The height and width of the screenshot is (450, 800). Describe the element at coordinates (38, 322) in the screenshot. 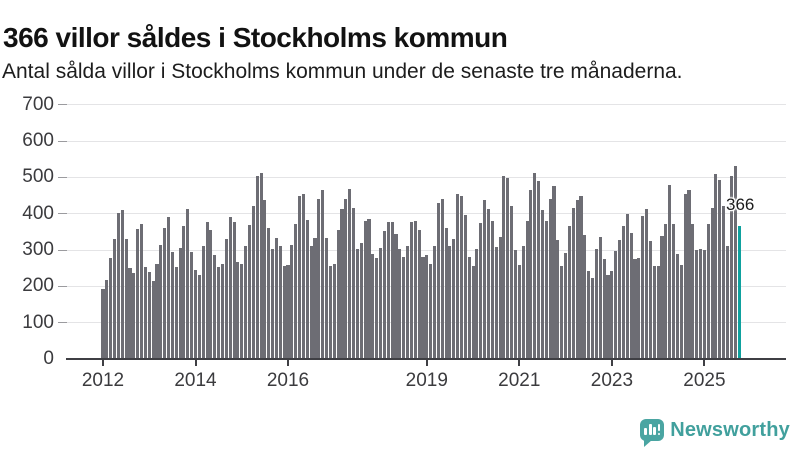

I see `y-axis-label: 100` at that location.